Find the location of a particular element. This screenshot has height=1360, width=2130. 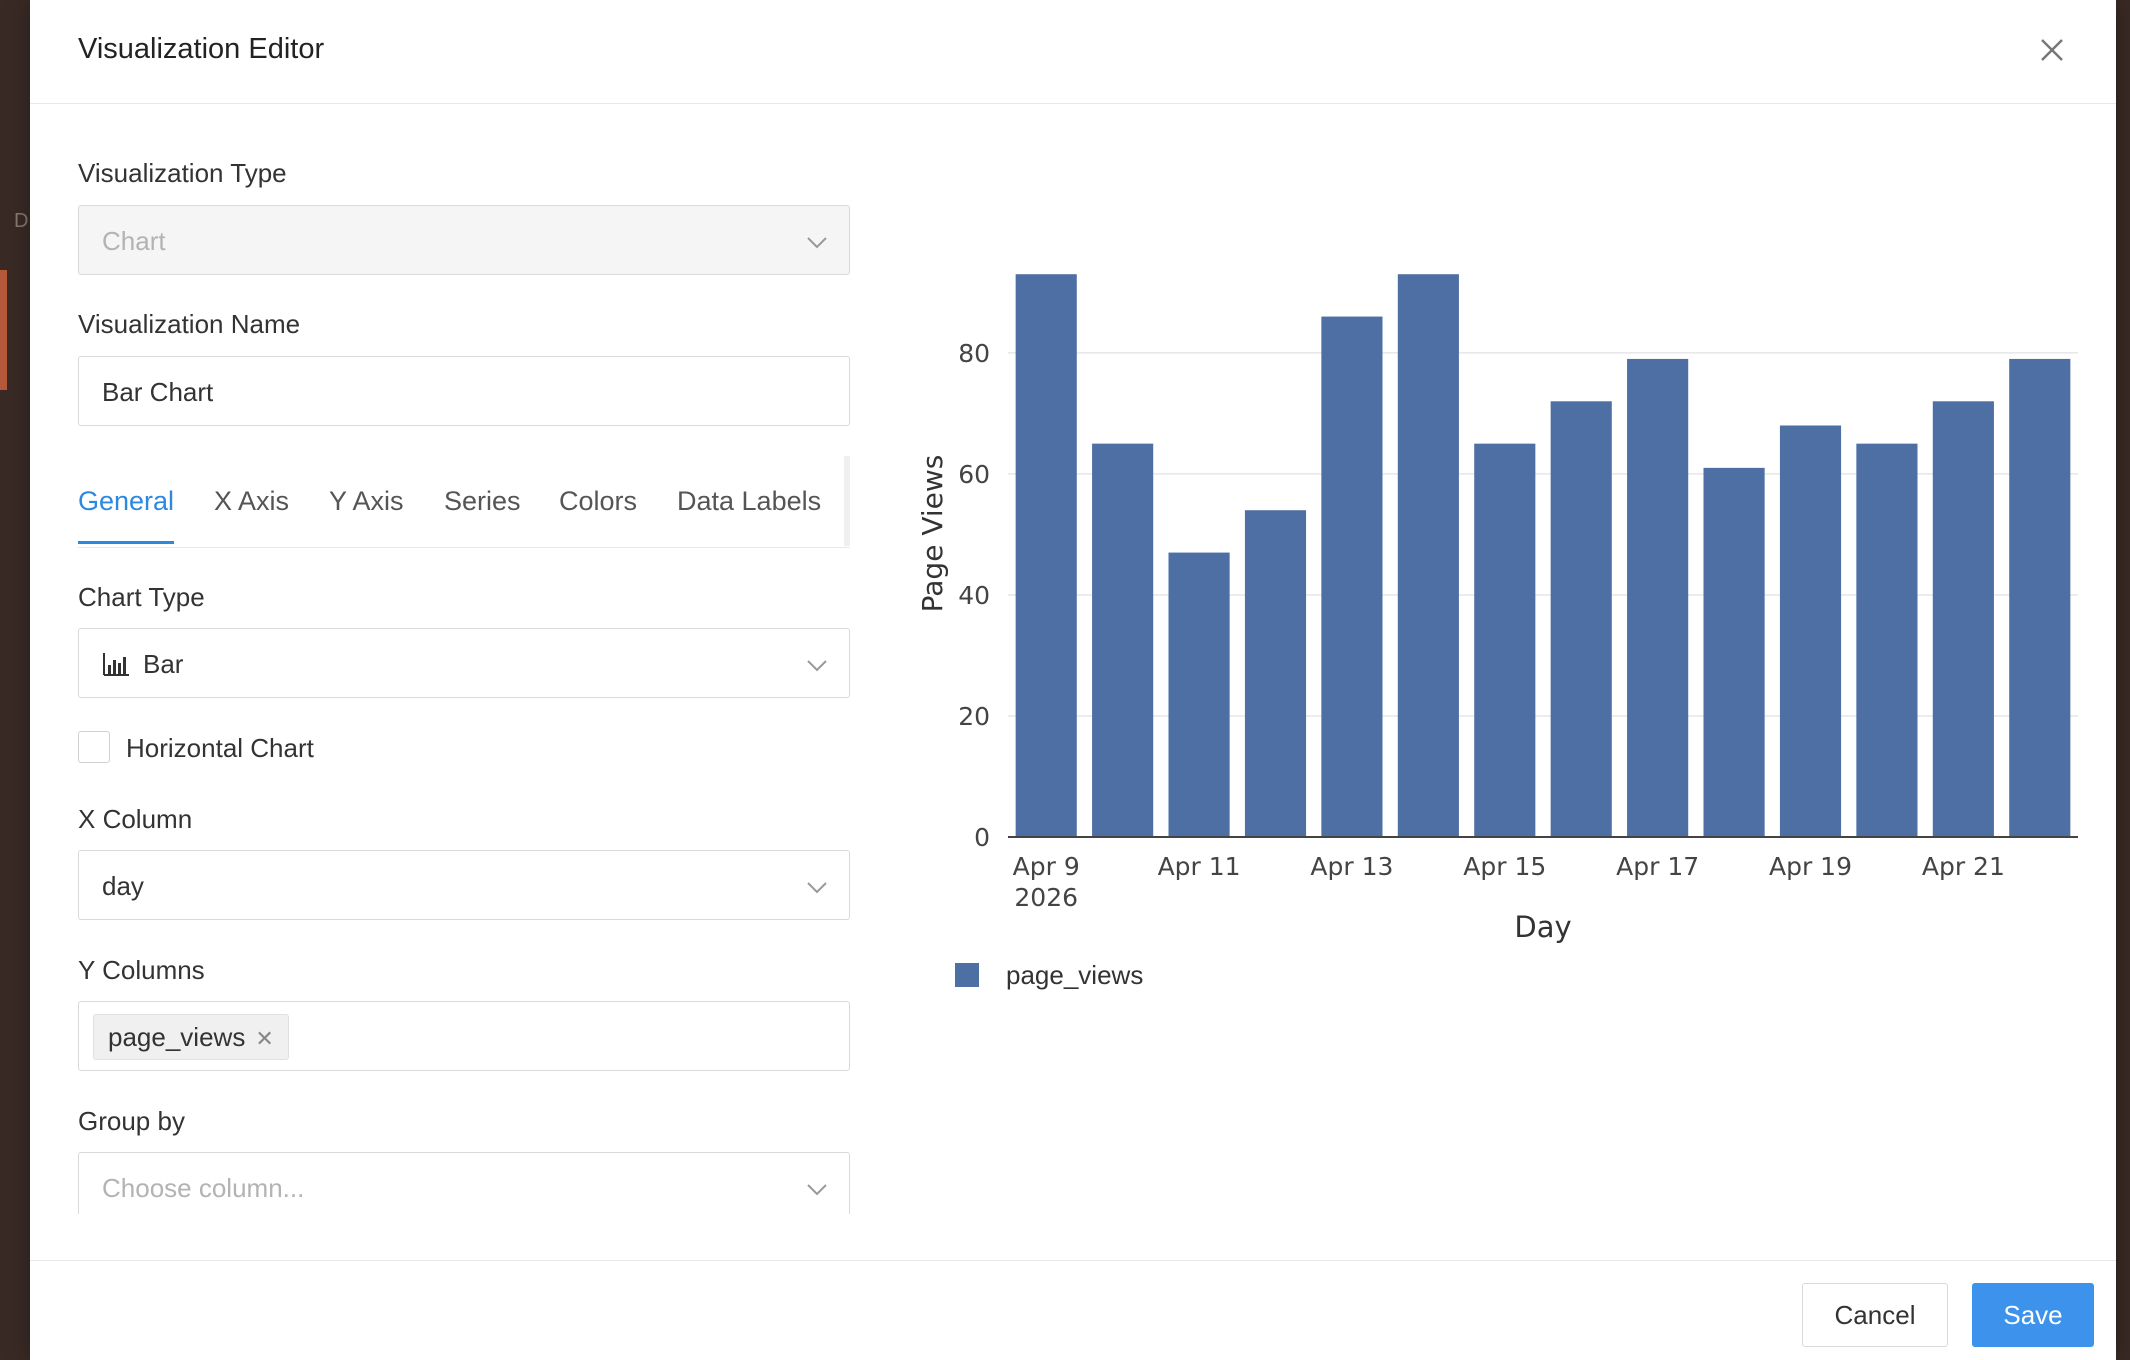

viz-name-label: Visualization Name is located at coordinates (189, 324).